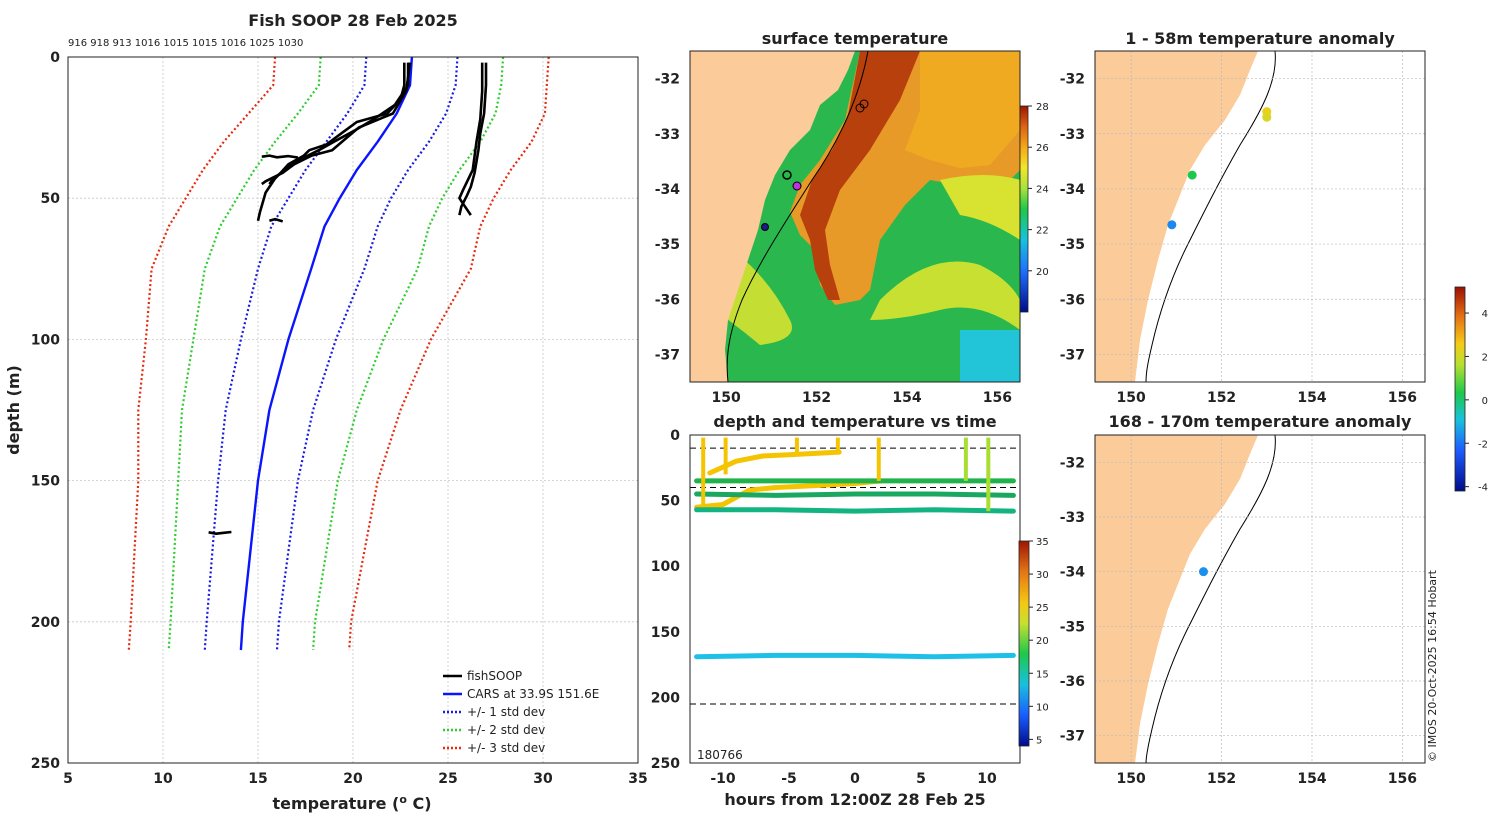 Image resolution: width=1500 pixels, height=820 pixels. What do you see at coordinates (1042, 272) in the screenshot?
I see `colorbar-tick-label: 20` at bounding box center [1042, 272].